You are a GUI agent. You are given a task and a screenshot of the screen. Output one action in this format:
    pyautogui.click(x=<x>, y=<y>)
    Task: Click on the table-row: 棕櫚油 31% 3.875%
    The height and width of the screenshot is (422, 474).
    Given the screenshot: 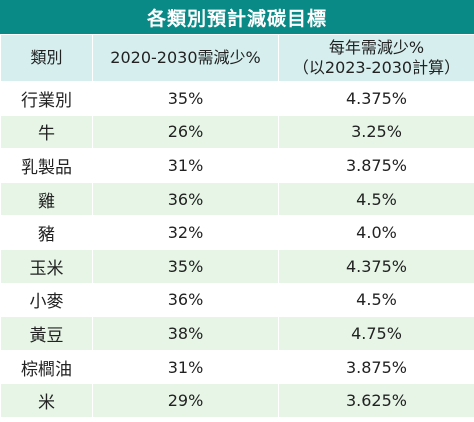 What is the action you would take?
    pyautogui.click(x=237, y=367)
    